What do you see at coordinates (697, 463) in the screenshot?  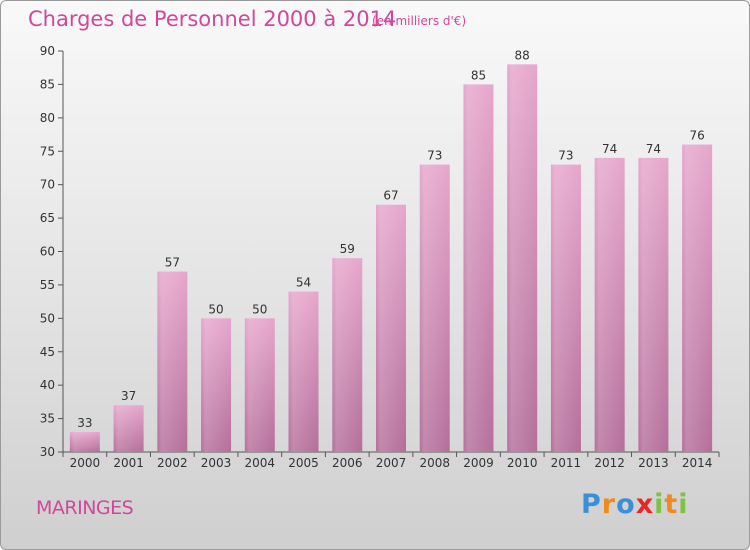 I see `x-tick-label: 2014` at bounding box center [697, 463].